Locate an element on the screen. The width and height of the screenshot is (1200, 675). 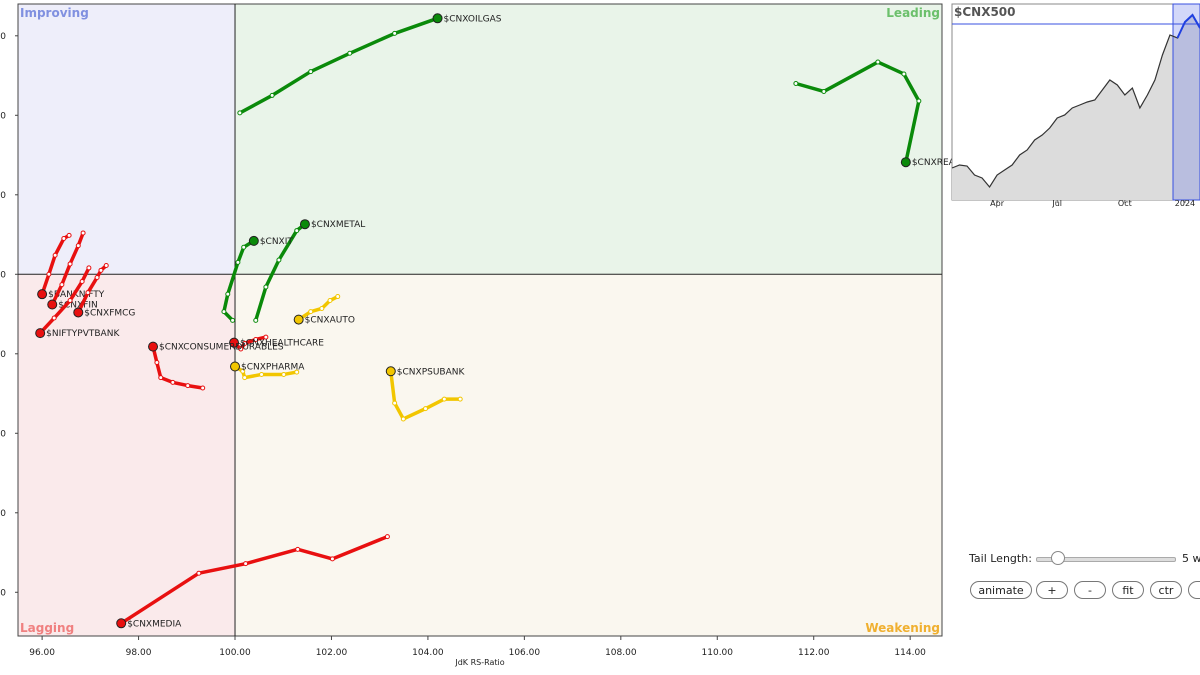
y-tick-label: 100.00 is located at coordinates (3, 275).